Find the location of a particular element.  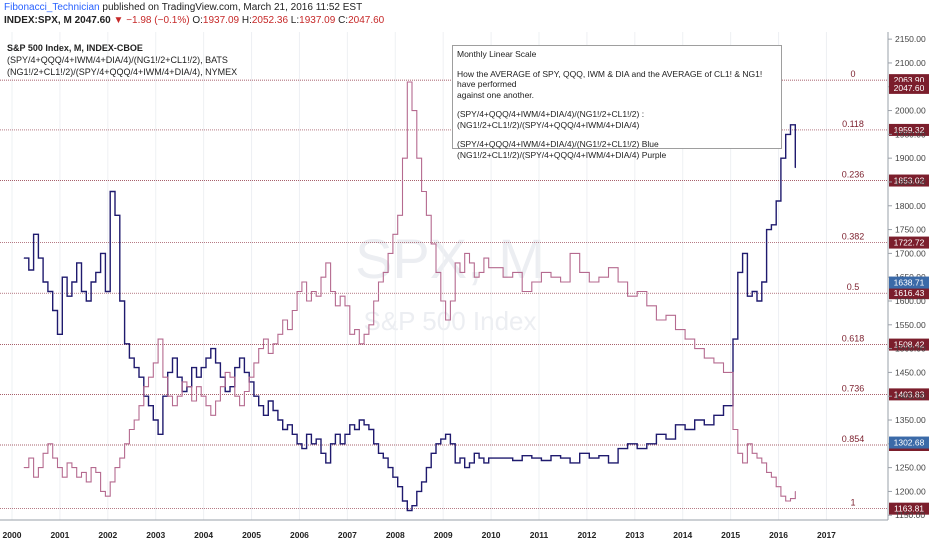

fib-level-label: 1 is located at coordinates (852, 503).